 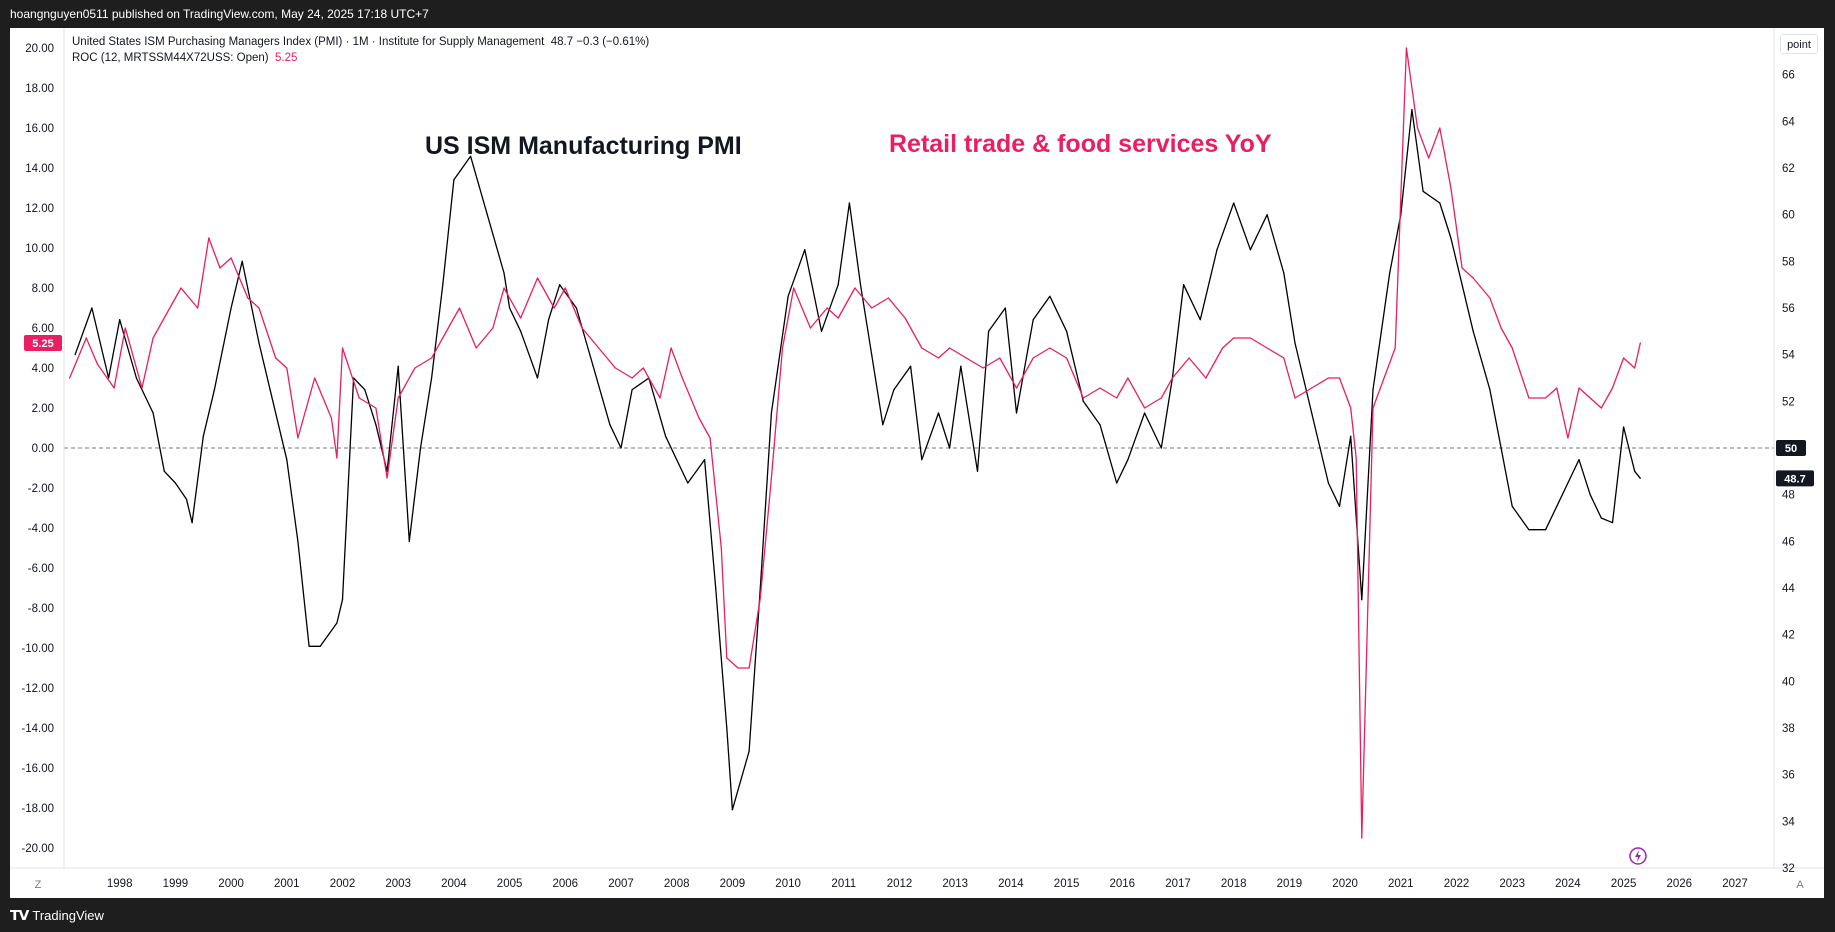 What do you see at coordinates (57, 915) in the screenshot?
I see `tradingview-brand: 𝗧𝗩 TradingView` at bounding box center [57, 915].